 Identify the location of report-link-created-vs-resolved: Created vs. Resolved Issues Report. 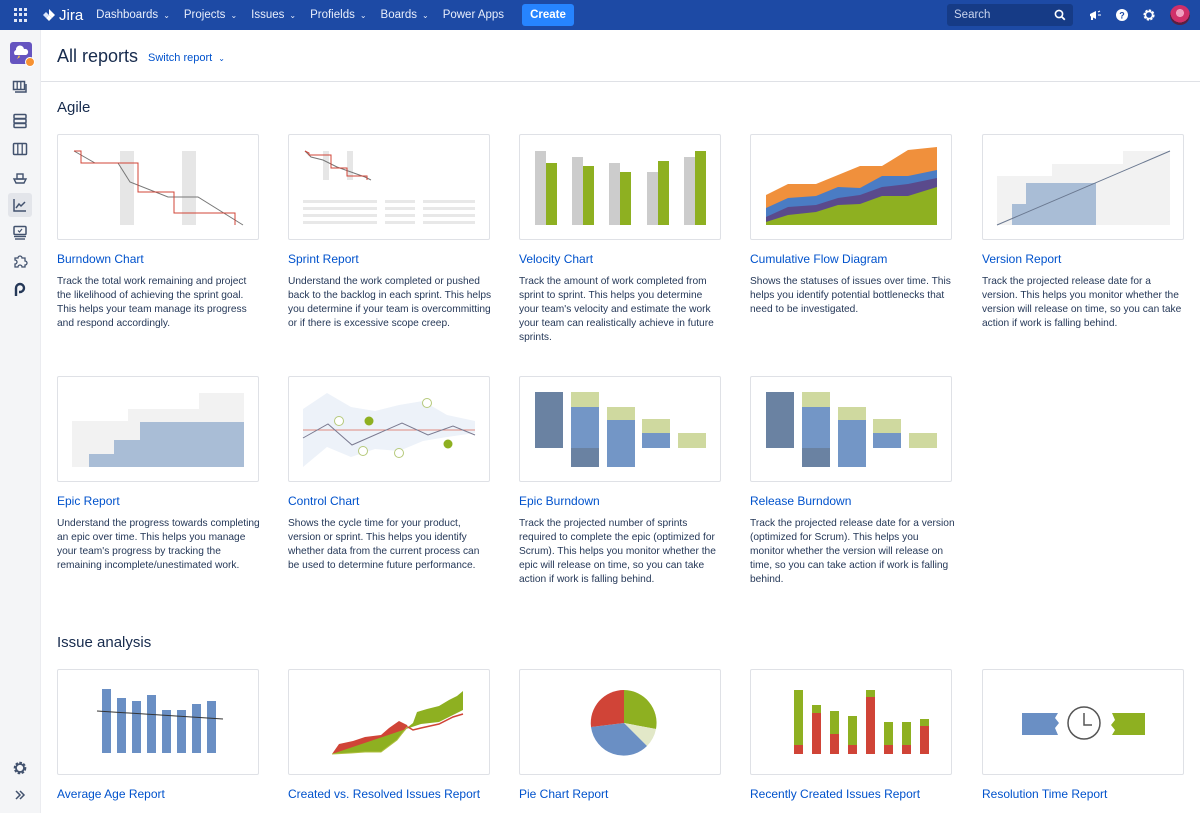
(384, 794).